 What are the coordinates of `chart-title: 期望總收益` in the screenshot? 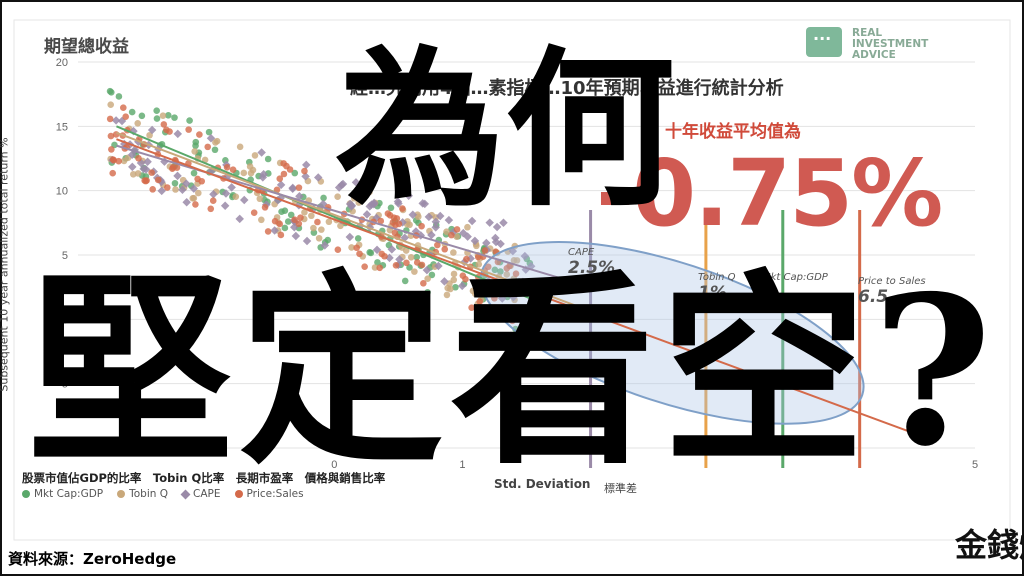 It's located at (86, 47).